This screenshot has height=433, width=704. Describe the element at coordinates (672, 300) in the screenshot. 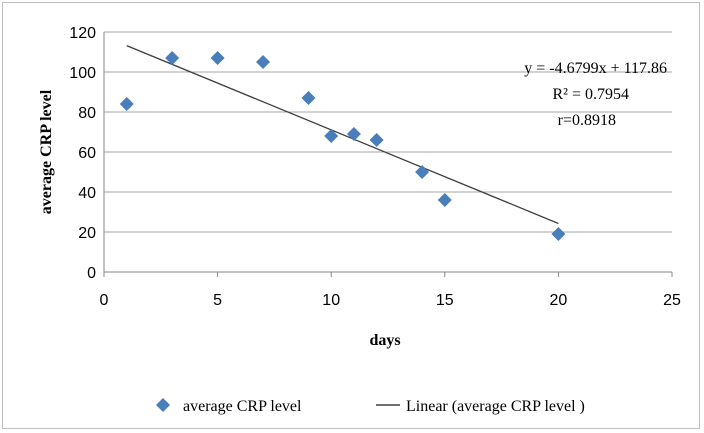

I see `x-tick-label: 25` at that location.